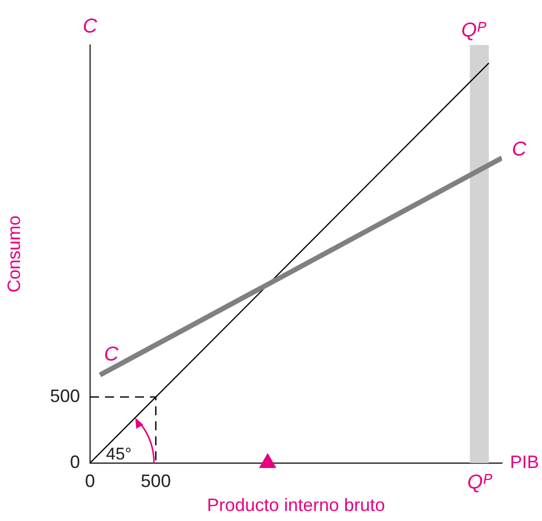  I want to click on band-label: Qᴾ, so click(474, 31).